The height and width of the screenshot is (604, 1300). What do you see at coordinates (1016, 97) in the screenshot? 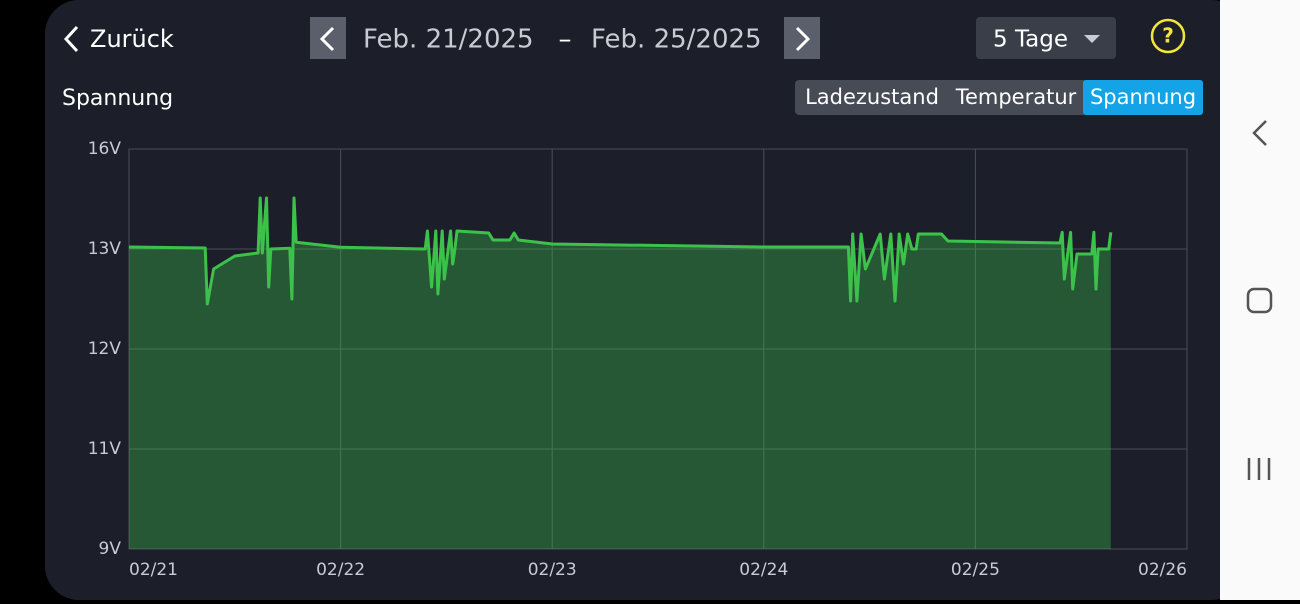
I see `tab: Temperatur` at bounding box center [1016, 97].